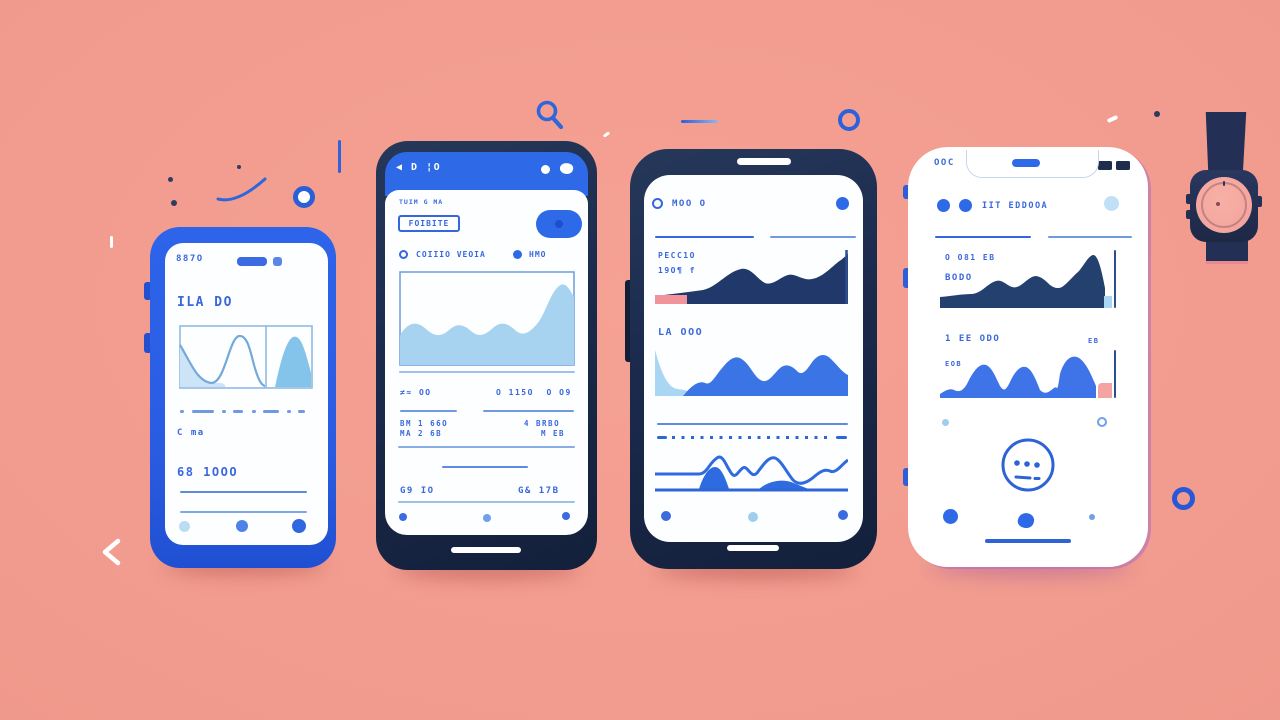  Describe the element at coordinates (304, 197) in the screenshot. I see `decor-ring-dot` at that location.